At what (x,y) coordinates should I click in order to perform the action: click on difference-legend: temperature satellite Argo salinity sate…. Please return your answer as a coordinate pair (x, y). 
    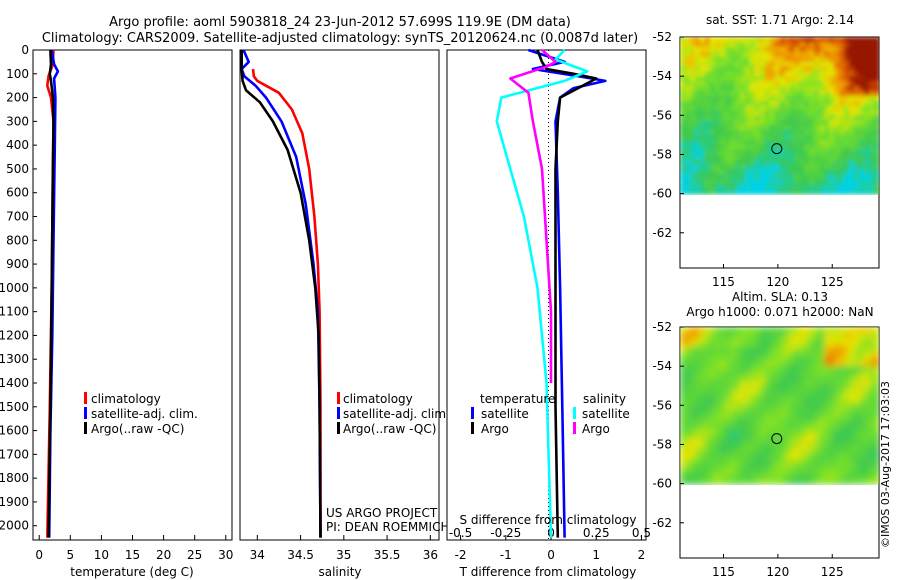
    Looking at the image, I should click on (550, 414).